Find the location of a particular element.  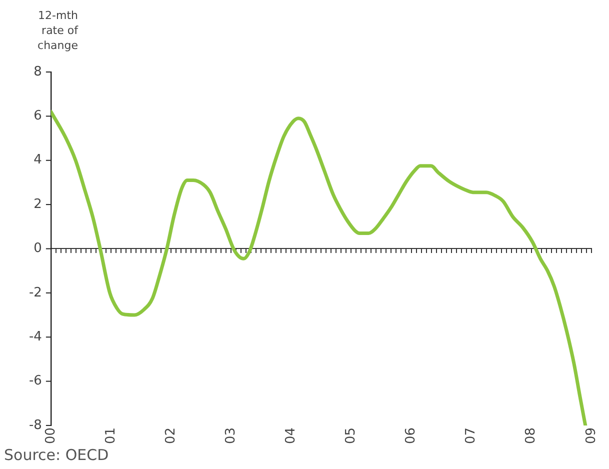

x-tick-label: 04 is located at coordinates (291, 435).